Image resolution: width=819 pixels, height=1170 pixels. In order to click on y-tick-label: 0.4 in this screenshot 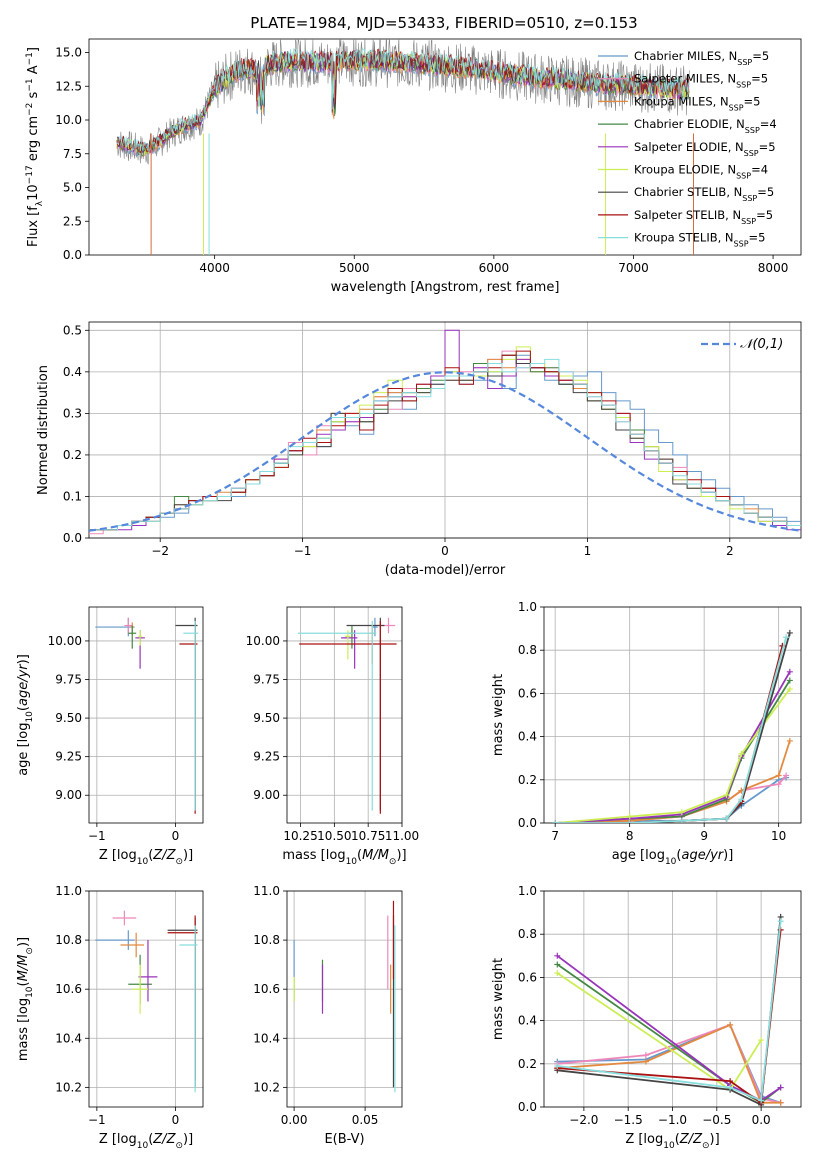, I will do `click(527, 737)`.